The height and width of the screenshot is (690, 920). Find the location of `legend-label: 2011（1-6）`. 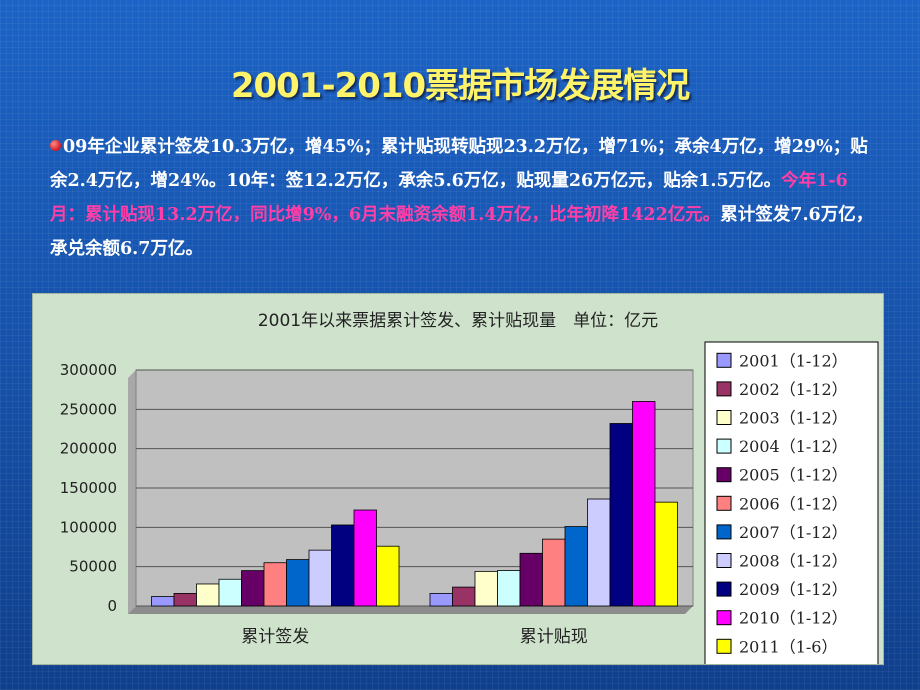

legend-label: 2011（1-6） is located at coordinates (788, 646).